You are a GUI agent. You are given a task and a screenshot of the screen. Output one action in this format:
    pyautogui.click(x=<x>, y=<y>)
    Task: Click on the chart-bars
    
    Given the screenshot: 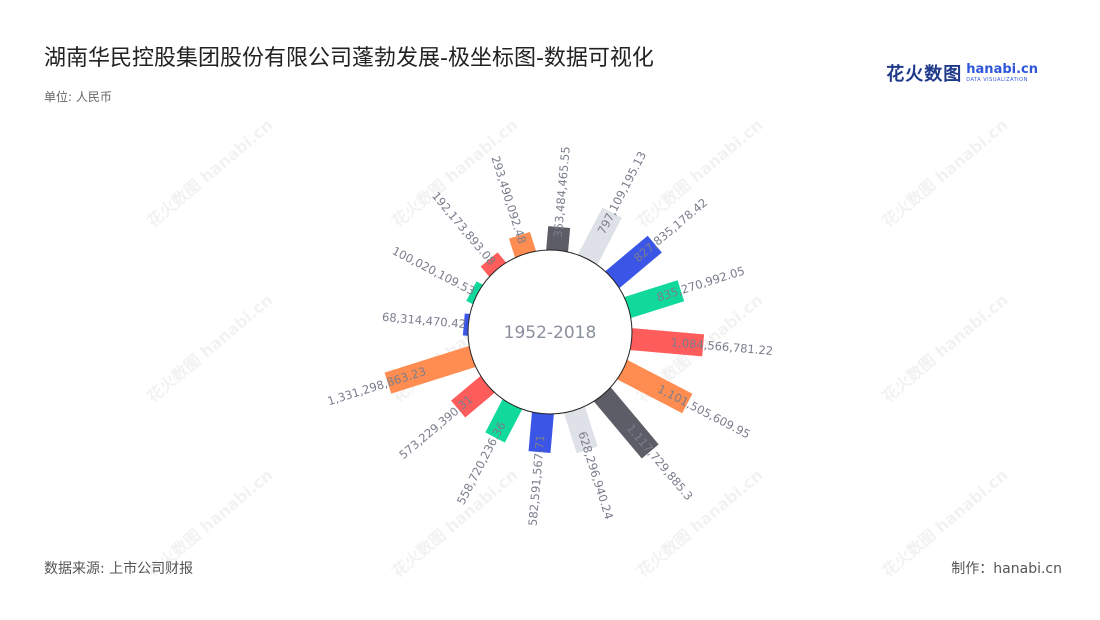 What is the action you would take?
    pyautogui.click(x=544, y=333)
    